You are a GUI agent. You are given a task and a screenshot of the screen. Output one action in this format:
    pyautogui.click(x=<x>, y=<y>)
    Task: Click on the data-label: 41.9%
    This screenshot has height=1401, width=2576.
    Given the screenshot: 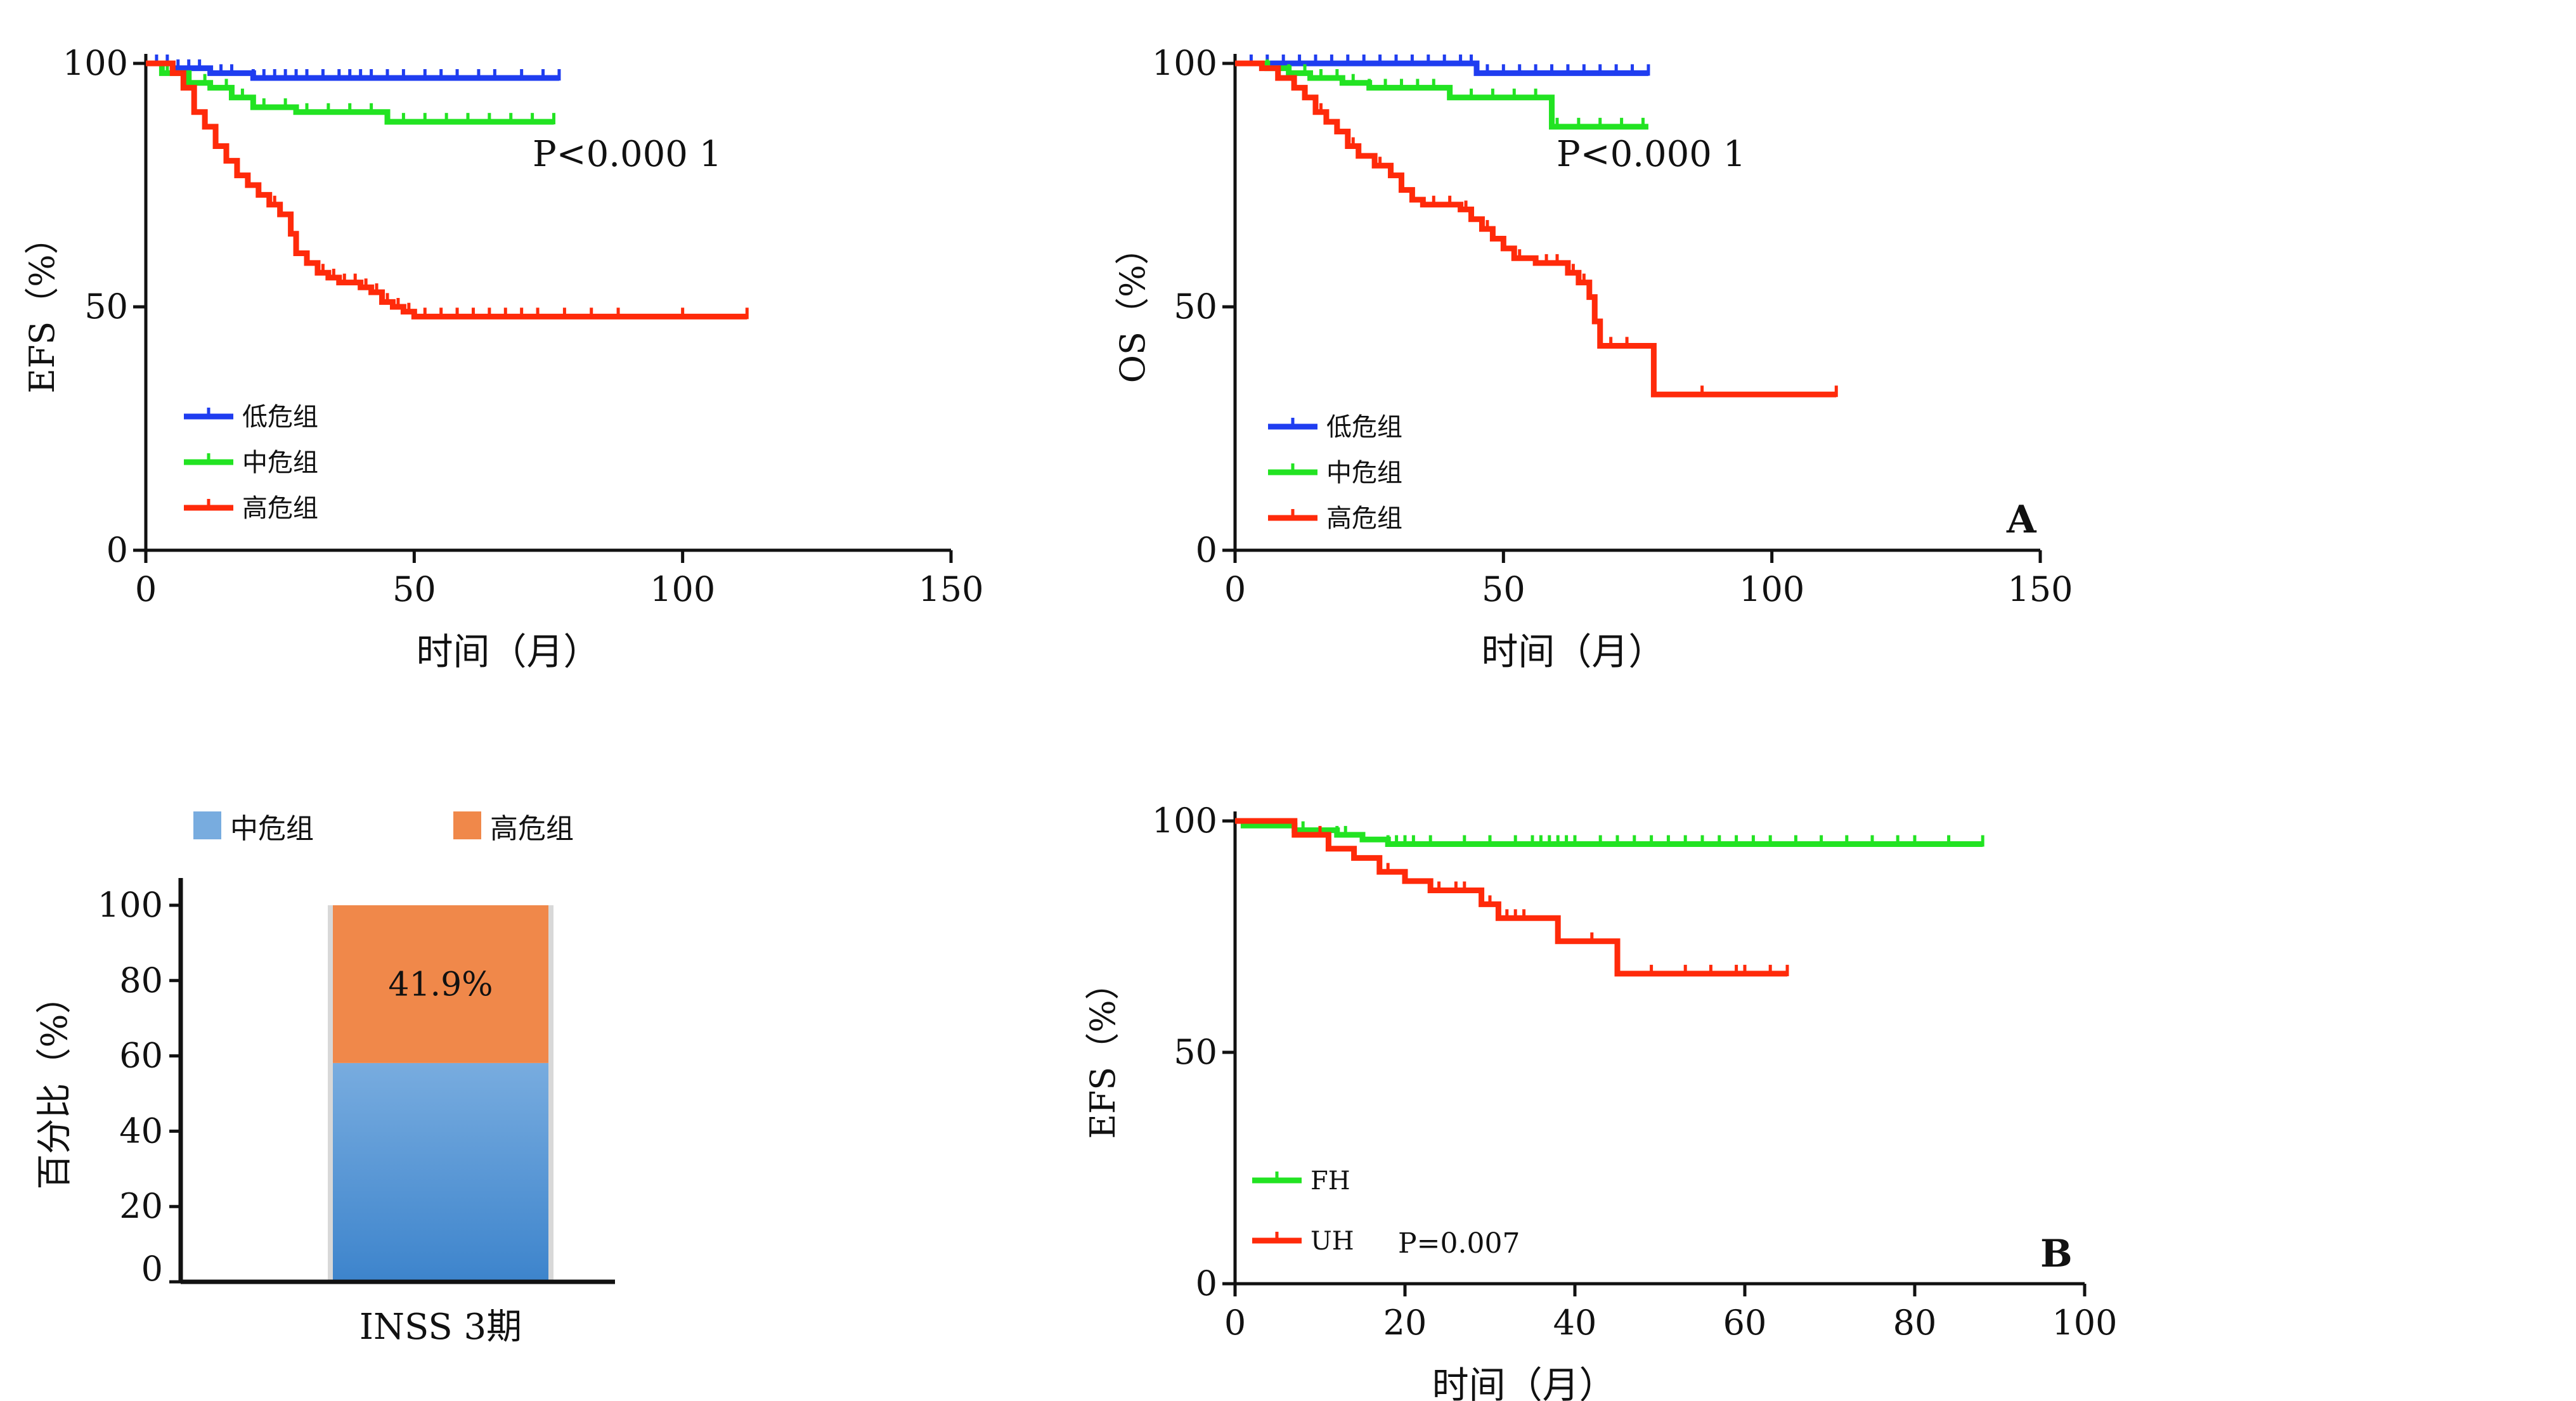 What is the action you would take?
    pyautogui.click(x=440, y=984)
    